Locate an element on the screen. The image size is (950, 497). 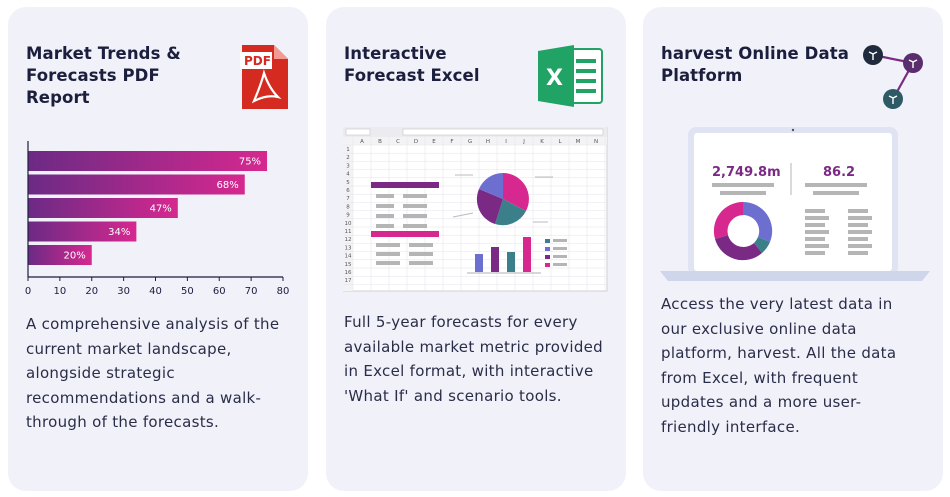
bar-value-label: 34% is located at coordinates (119, 232).